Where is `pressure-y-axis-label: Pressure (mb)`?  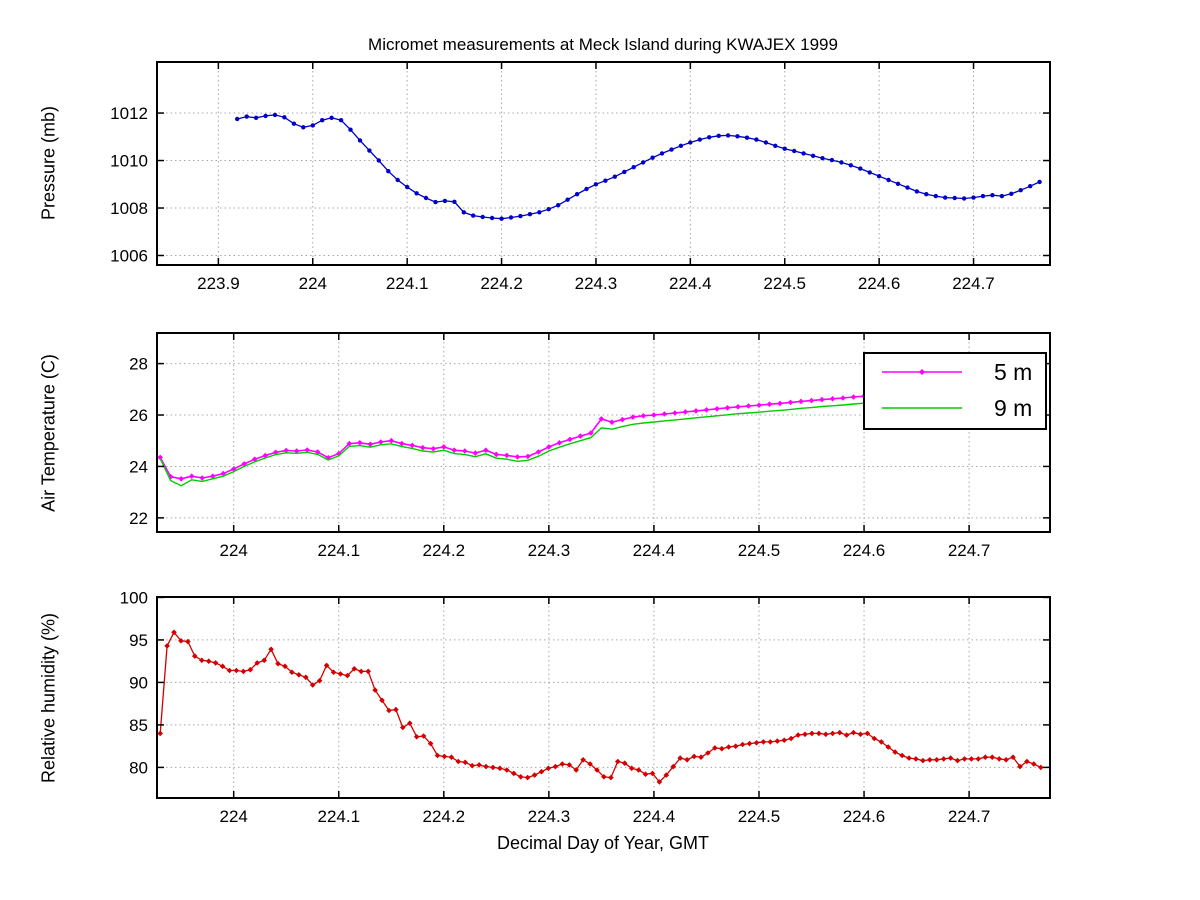 pressure-y-axis-label: Pressure (mb) is located at coordinates (48, 163).